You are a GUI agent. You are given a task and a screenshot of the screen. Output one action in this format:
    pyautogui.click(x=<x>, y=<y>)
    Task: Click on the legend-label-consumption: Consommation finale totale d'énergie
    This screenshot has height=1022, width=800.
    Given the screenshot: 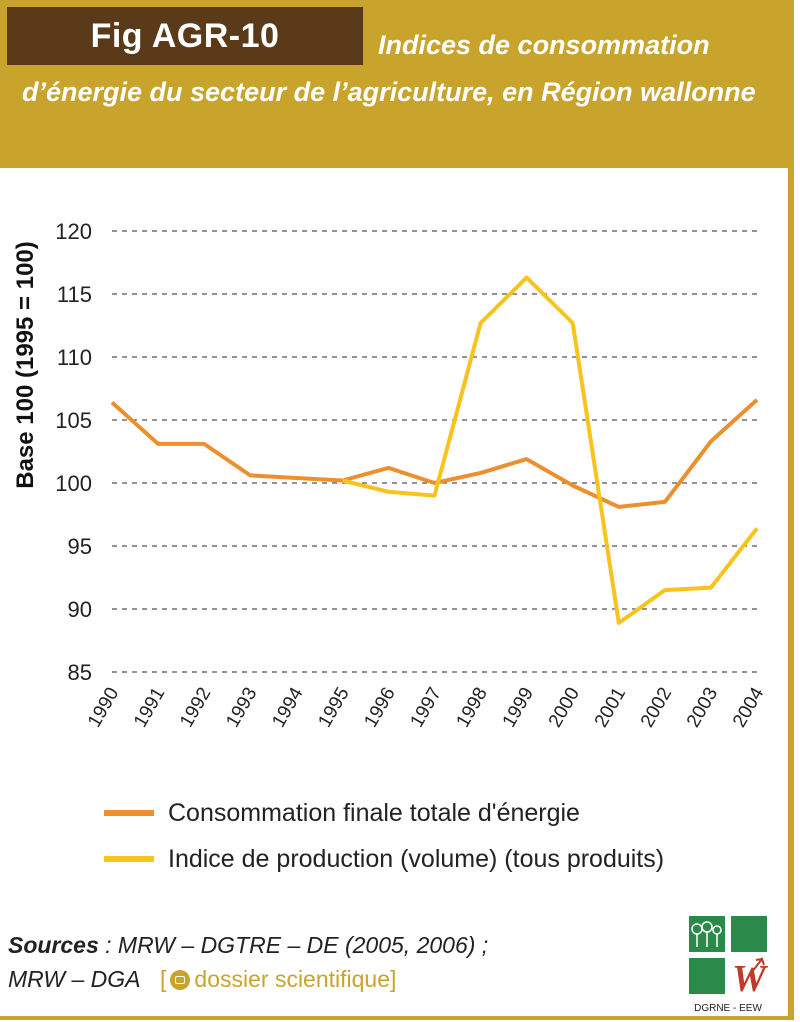 What is the action you would take?
    pyautogui.click(x=374, y=812)
    